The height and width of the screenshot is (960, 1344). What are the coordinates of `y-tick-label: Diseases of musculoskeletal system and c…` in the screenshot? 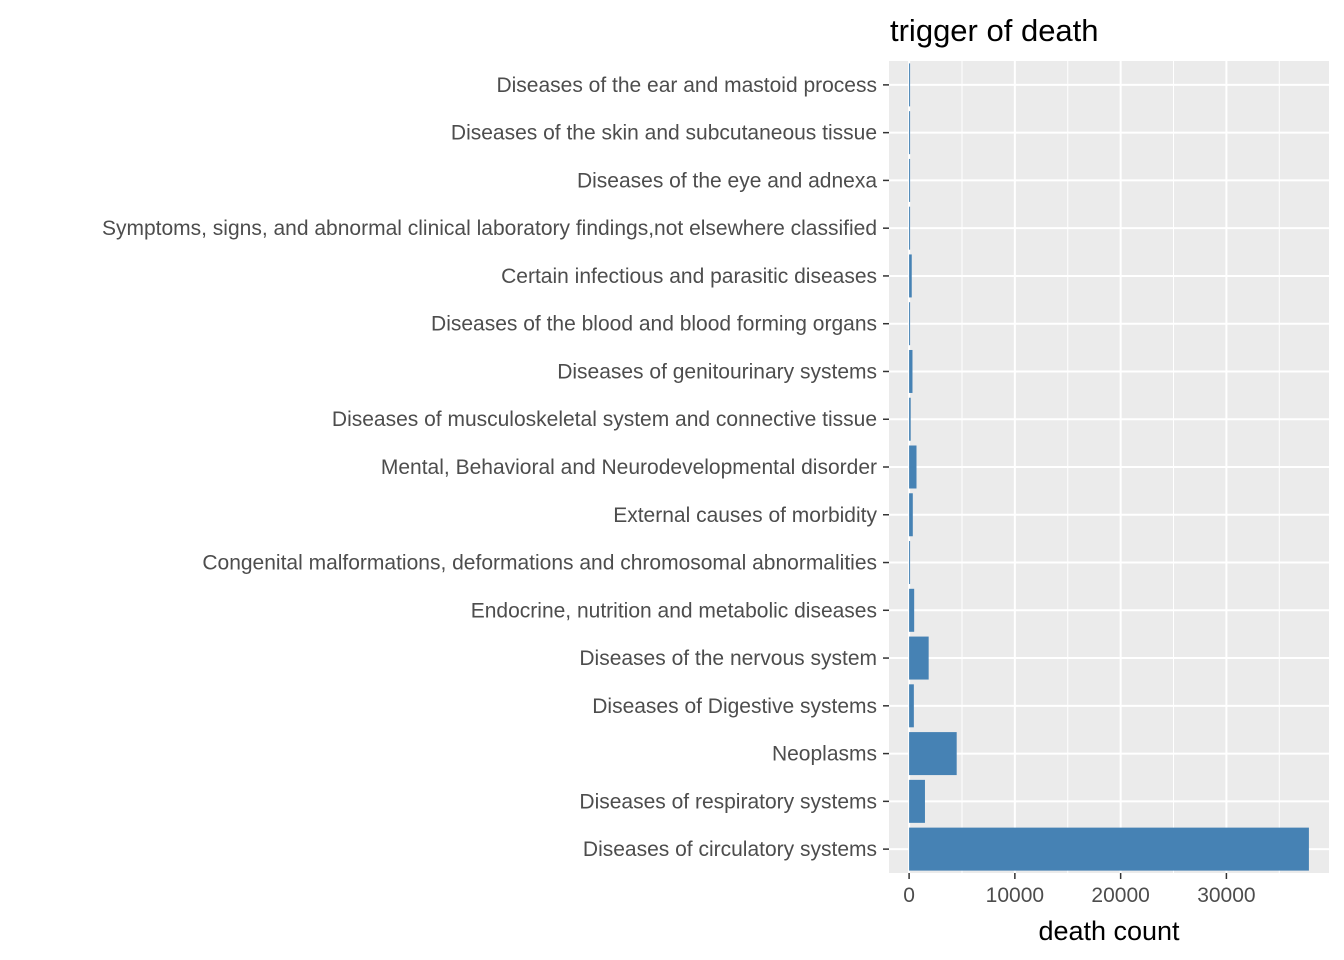 It's located at (604, 419).